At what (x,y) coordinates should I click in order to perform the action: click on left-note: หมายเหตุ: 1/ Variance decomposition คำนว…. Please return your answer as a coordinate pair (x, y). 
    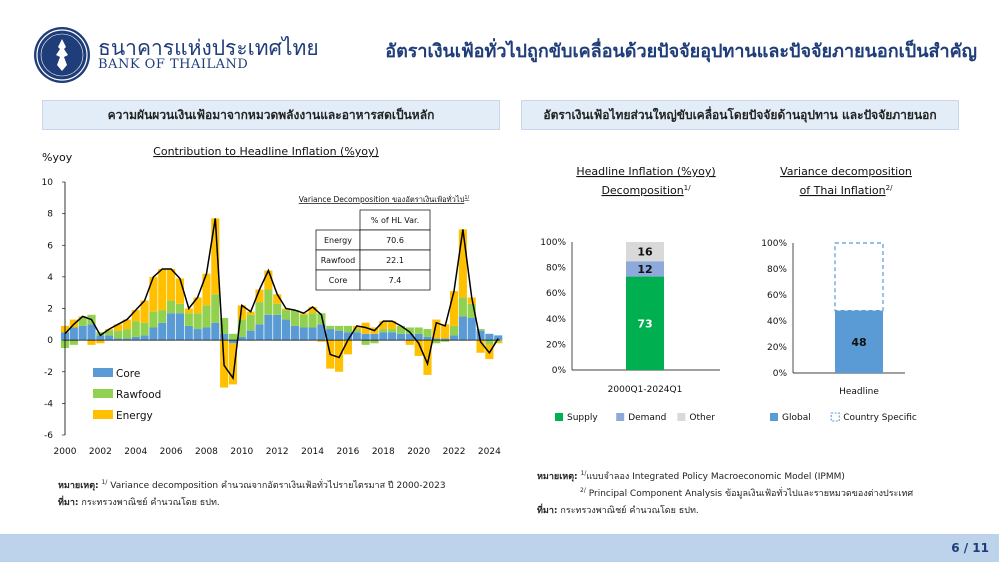
    Looking at the image, I should click on (252, 485).